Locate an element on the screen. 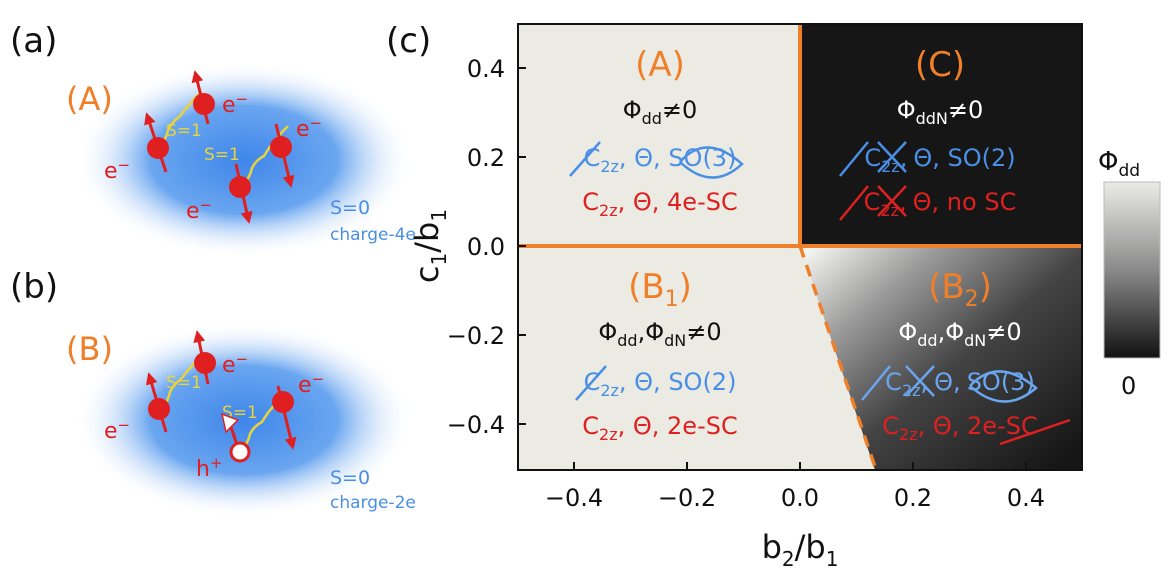 This screenshot has height=577, width=1174. electron-b-1: e− is located at coordinates (137, 408).